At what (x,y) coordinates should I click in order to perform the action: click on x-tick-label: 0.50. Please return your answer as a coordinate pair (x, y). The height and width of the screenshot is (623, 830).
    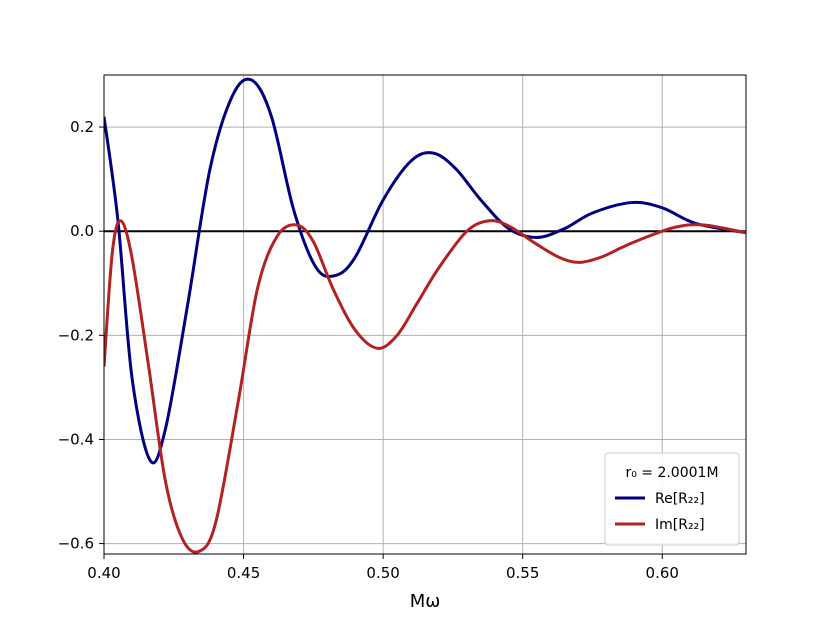
    Looking at the image, I should click on (382, 573).